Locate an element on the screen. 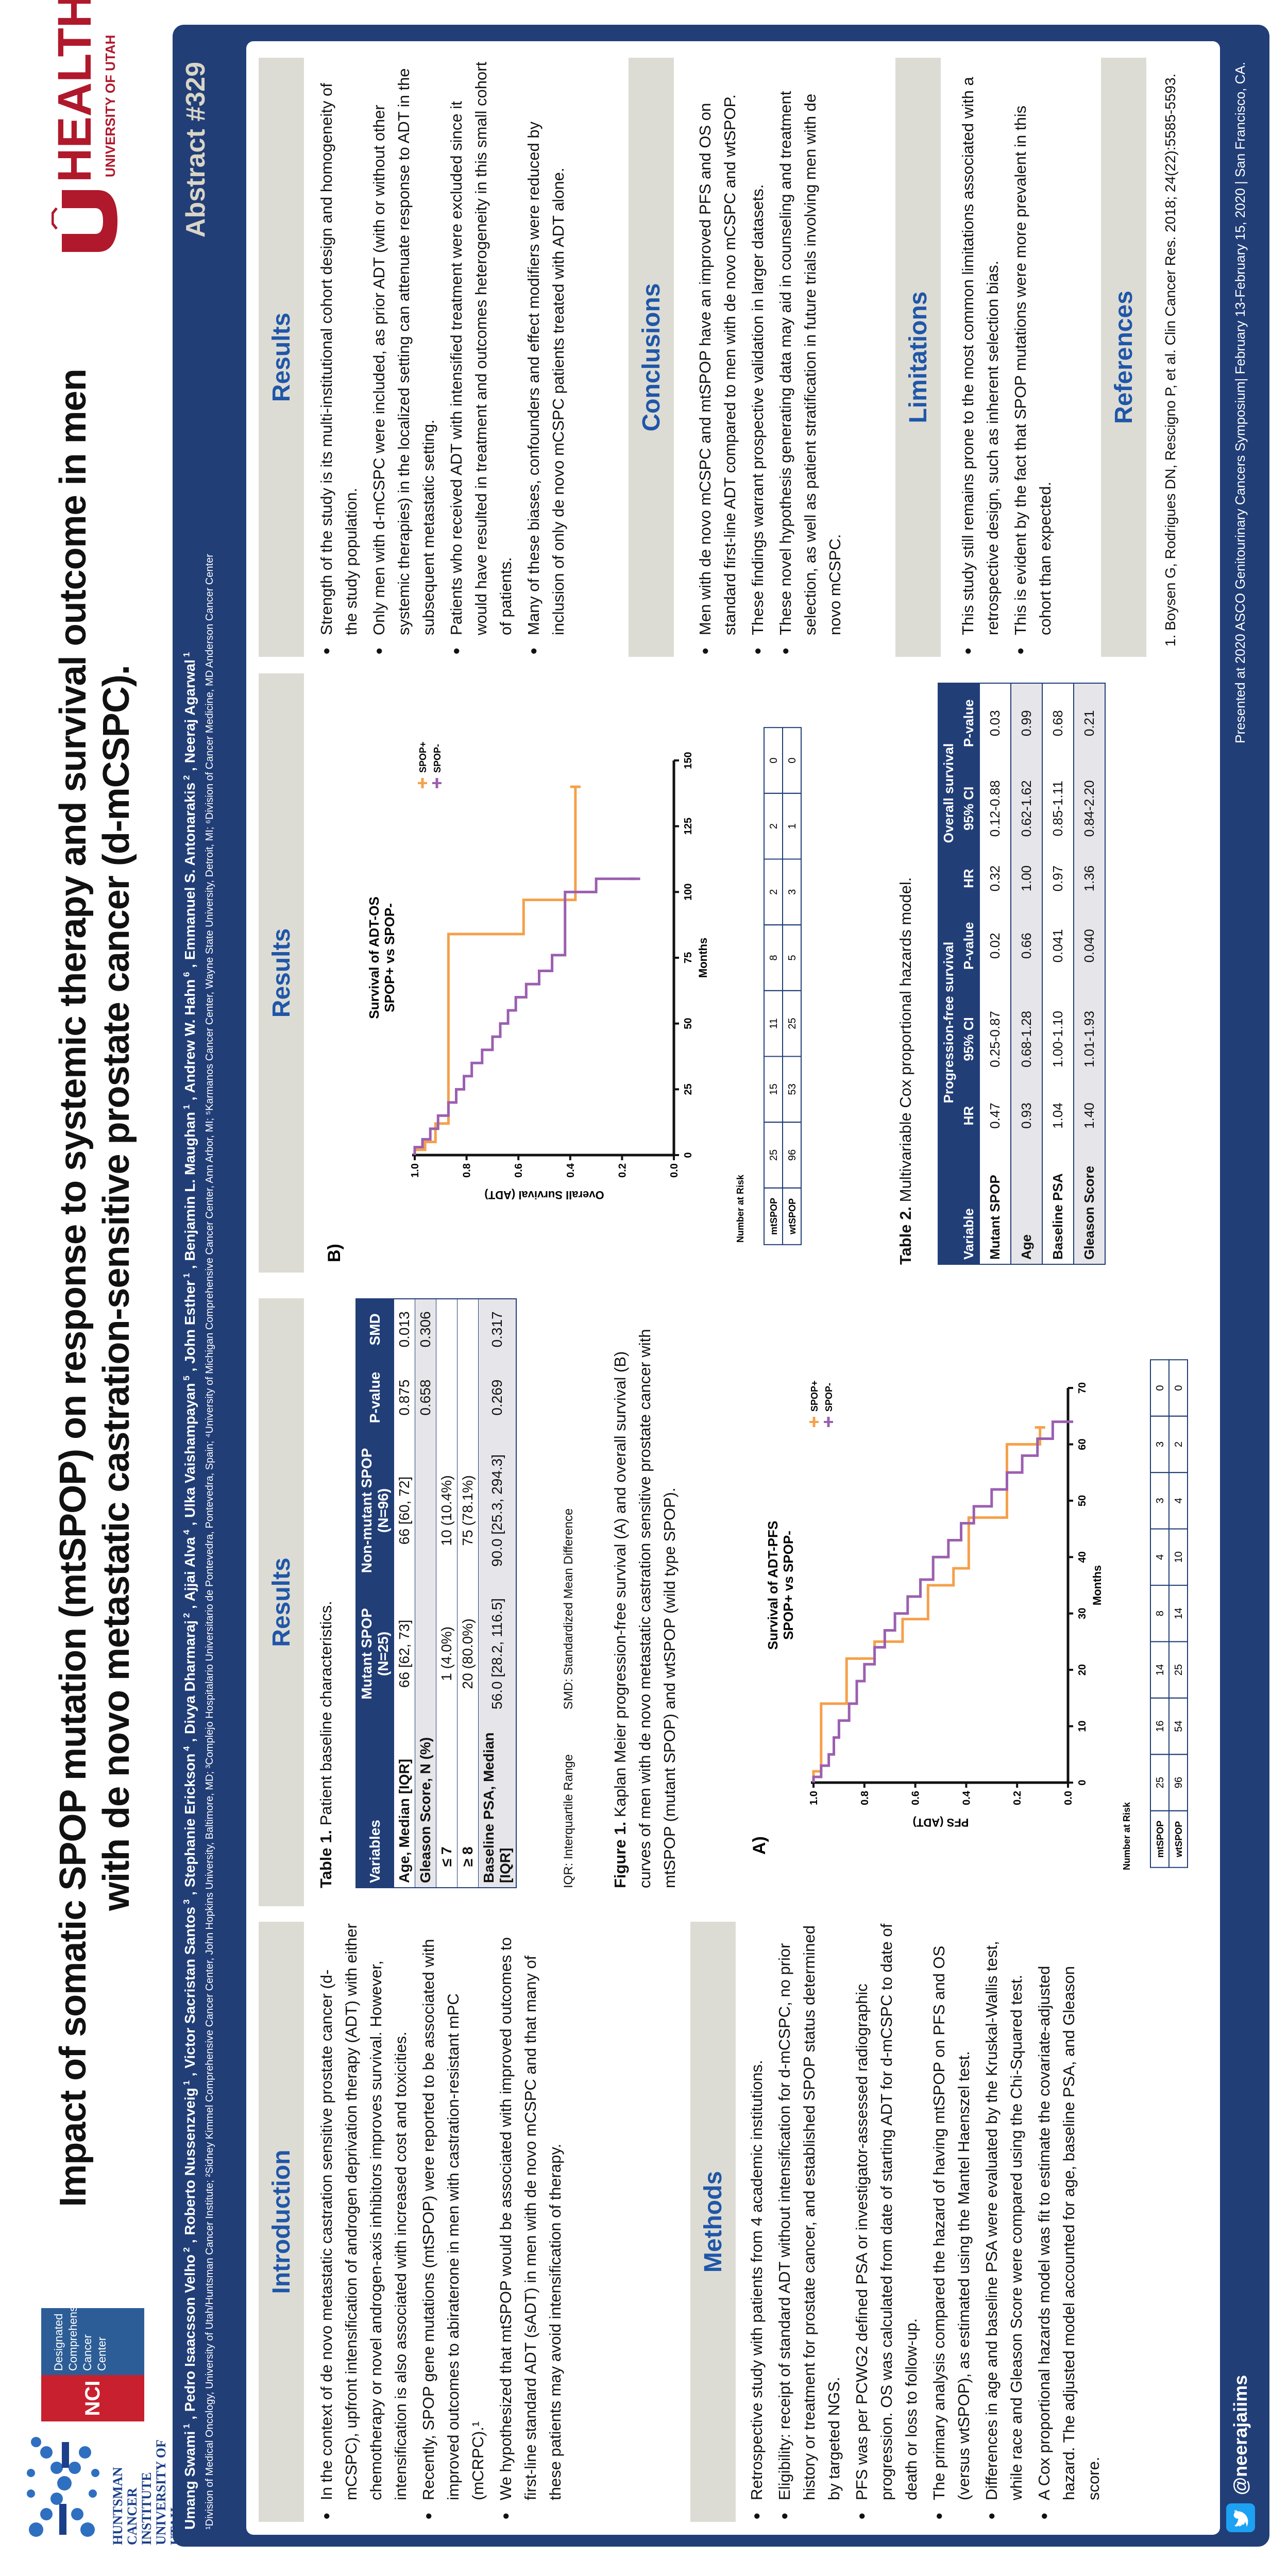  author-name: Roberto Nussenzveig is located at coordinates (190, 2161).